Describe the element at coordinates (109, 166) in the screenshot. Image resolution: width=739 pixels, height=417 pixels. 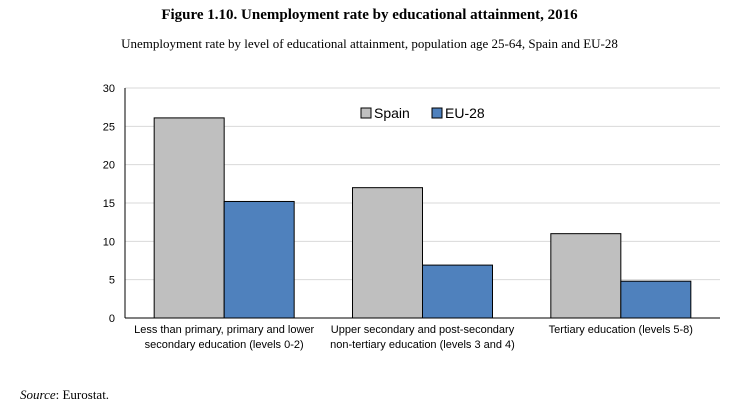
I see `y-tick-label: 20` at that location.